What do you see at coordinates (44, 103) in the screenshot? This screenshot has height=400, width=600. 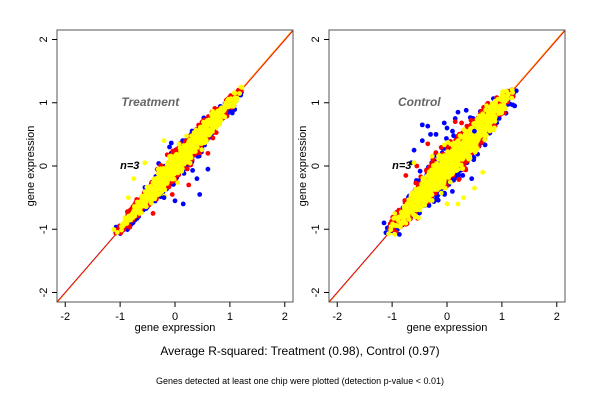 I see `y-tick-label: 1` at bounding box center [44, 103].